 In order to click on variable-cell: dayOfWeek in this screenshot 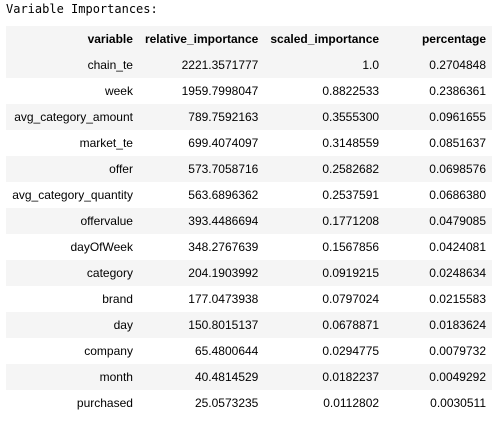, I will do `click(101, 247)`.